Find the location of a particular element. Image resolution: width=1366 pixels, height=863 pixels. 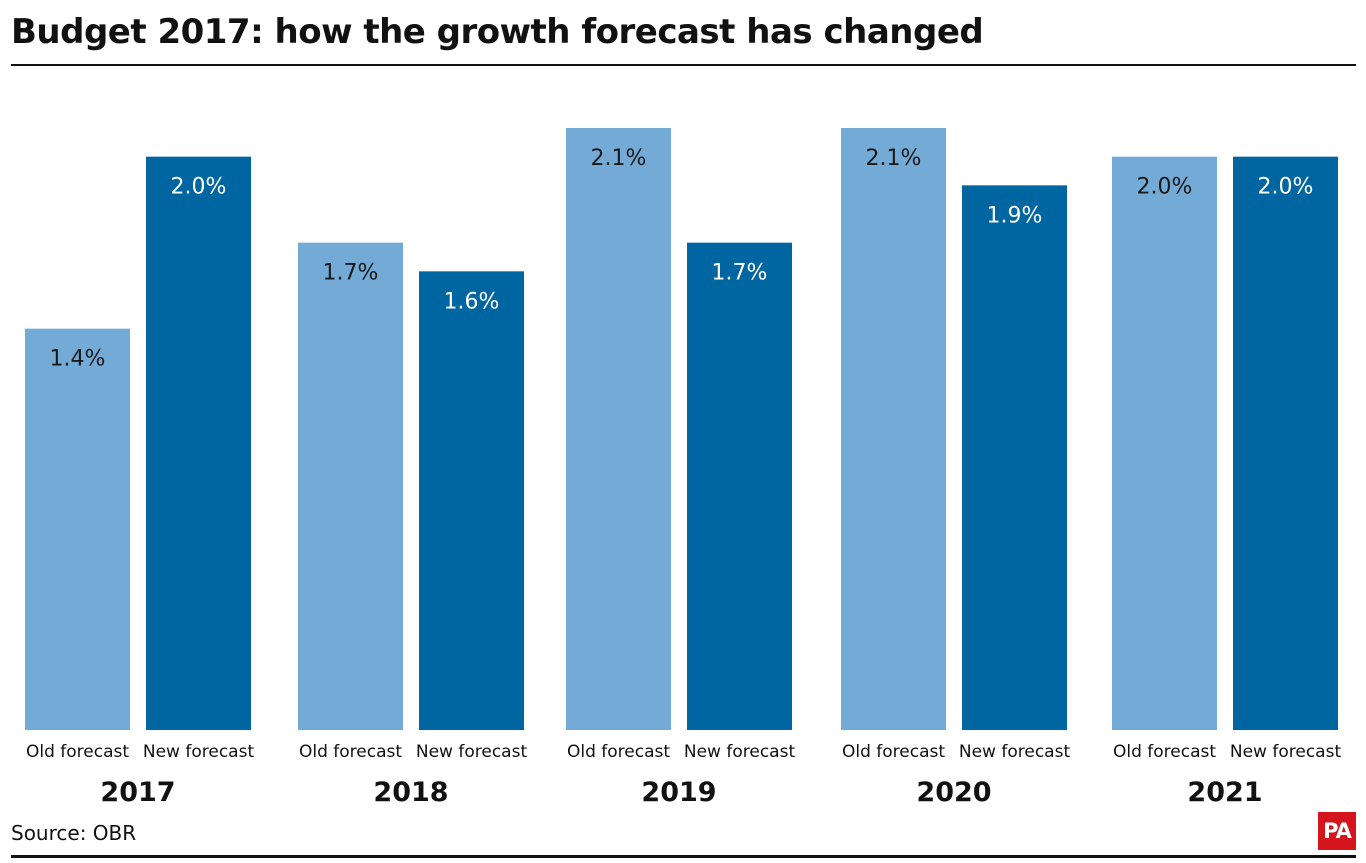

source-note: Source: OBR is located at coordinates (74, 833).